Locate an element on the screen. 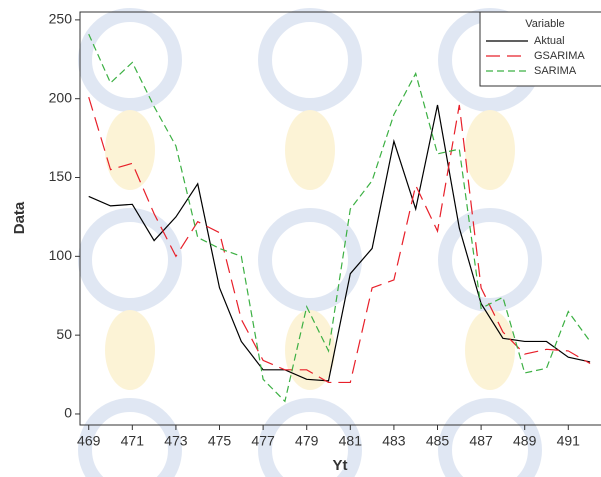 This screenshot has height=477, width=601. legend: Variable is located at coordinates (540, 49).